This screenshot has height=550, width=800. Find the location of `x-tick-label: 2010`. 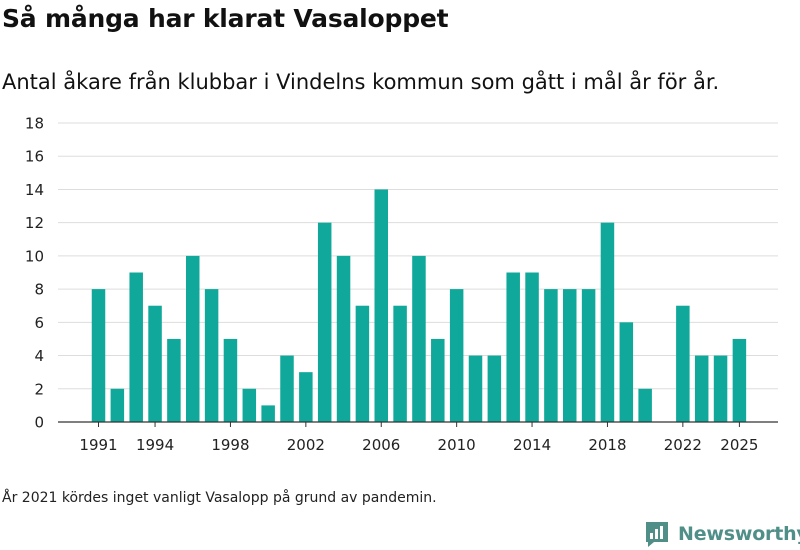

x-tick-label: 2010 is located at coordinates (457, 445).